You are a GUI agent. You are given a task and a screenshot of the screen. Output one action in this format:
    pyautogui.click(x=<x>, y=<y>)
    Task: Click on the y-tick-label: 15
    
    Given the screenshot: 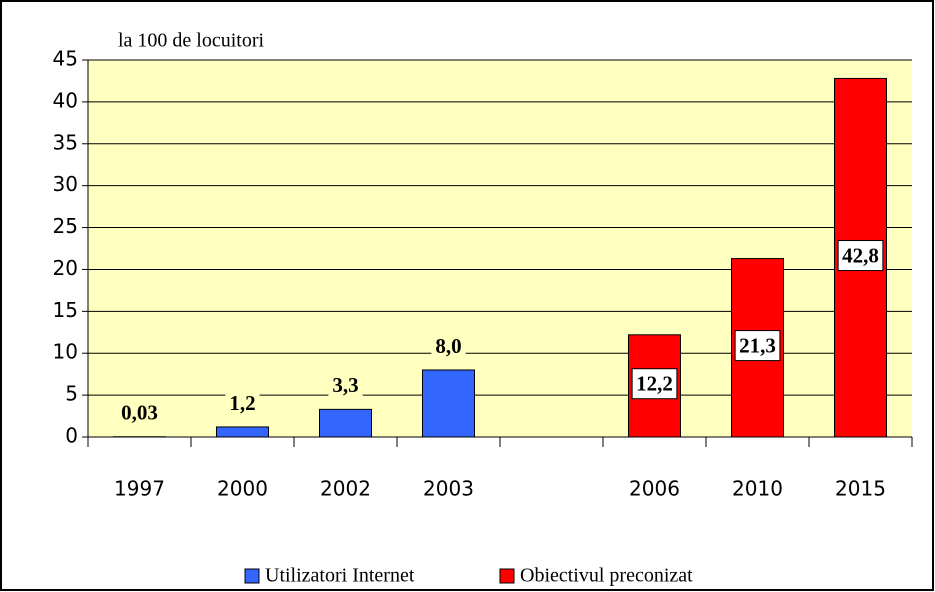 What is the action you would take?
    pyautogui.click(x=65, y=310)
    